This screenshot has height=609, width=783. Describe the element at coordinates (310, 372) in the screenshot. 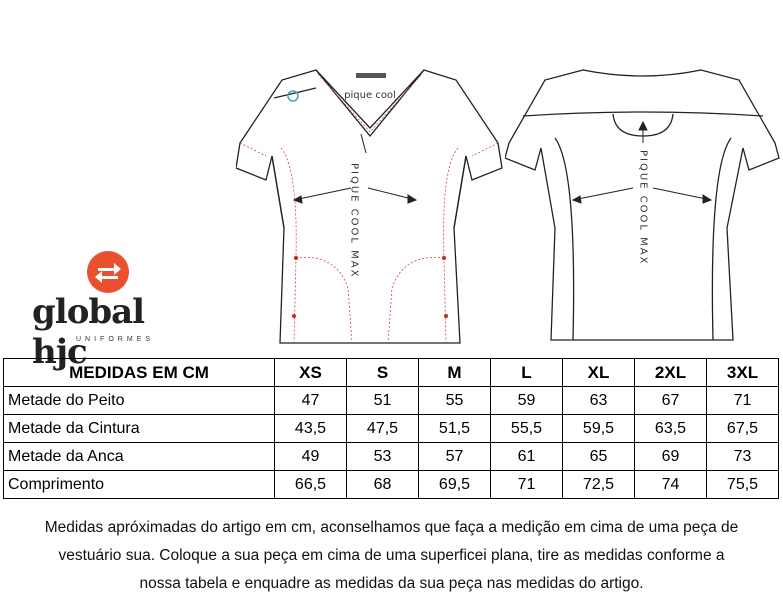

I see `header-cell: XS` at that location.